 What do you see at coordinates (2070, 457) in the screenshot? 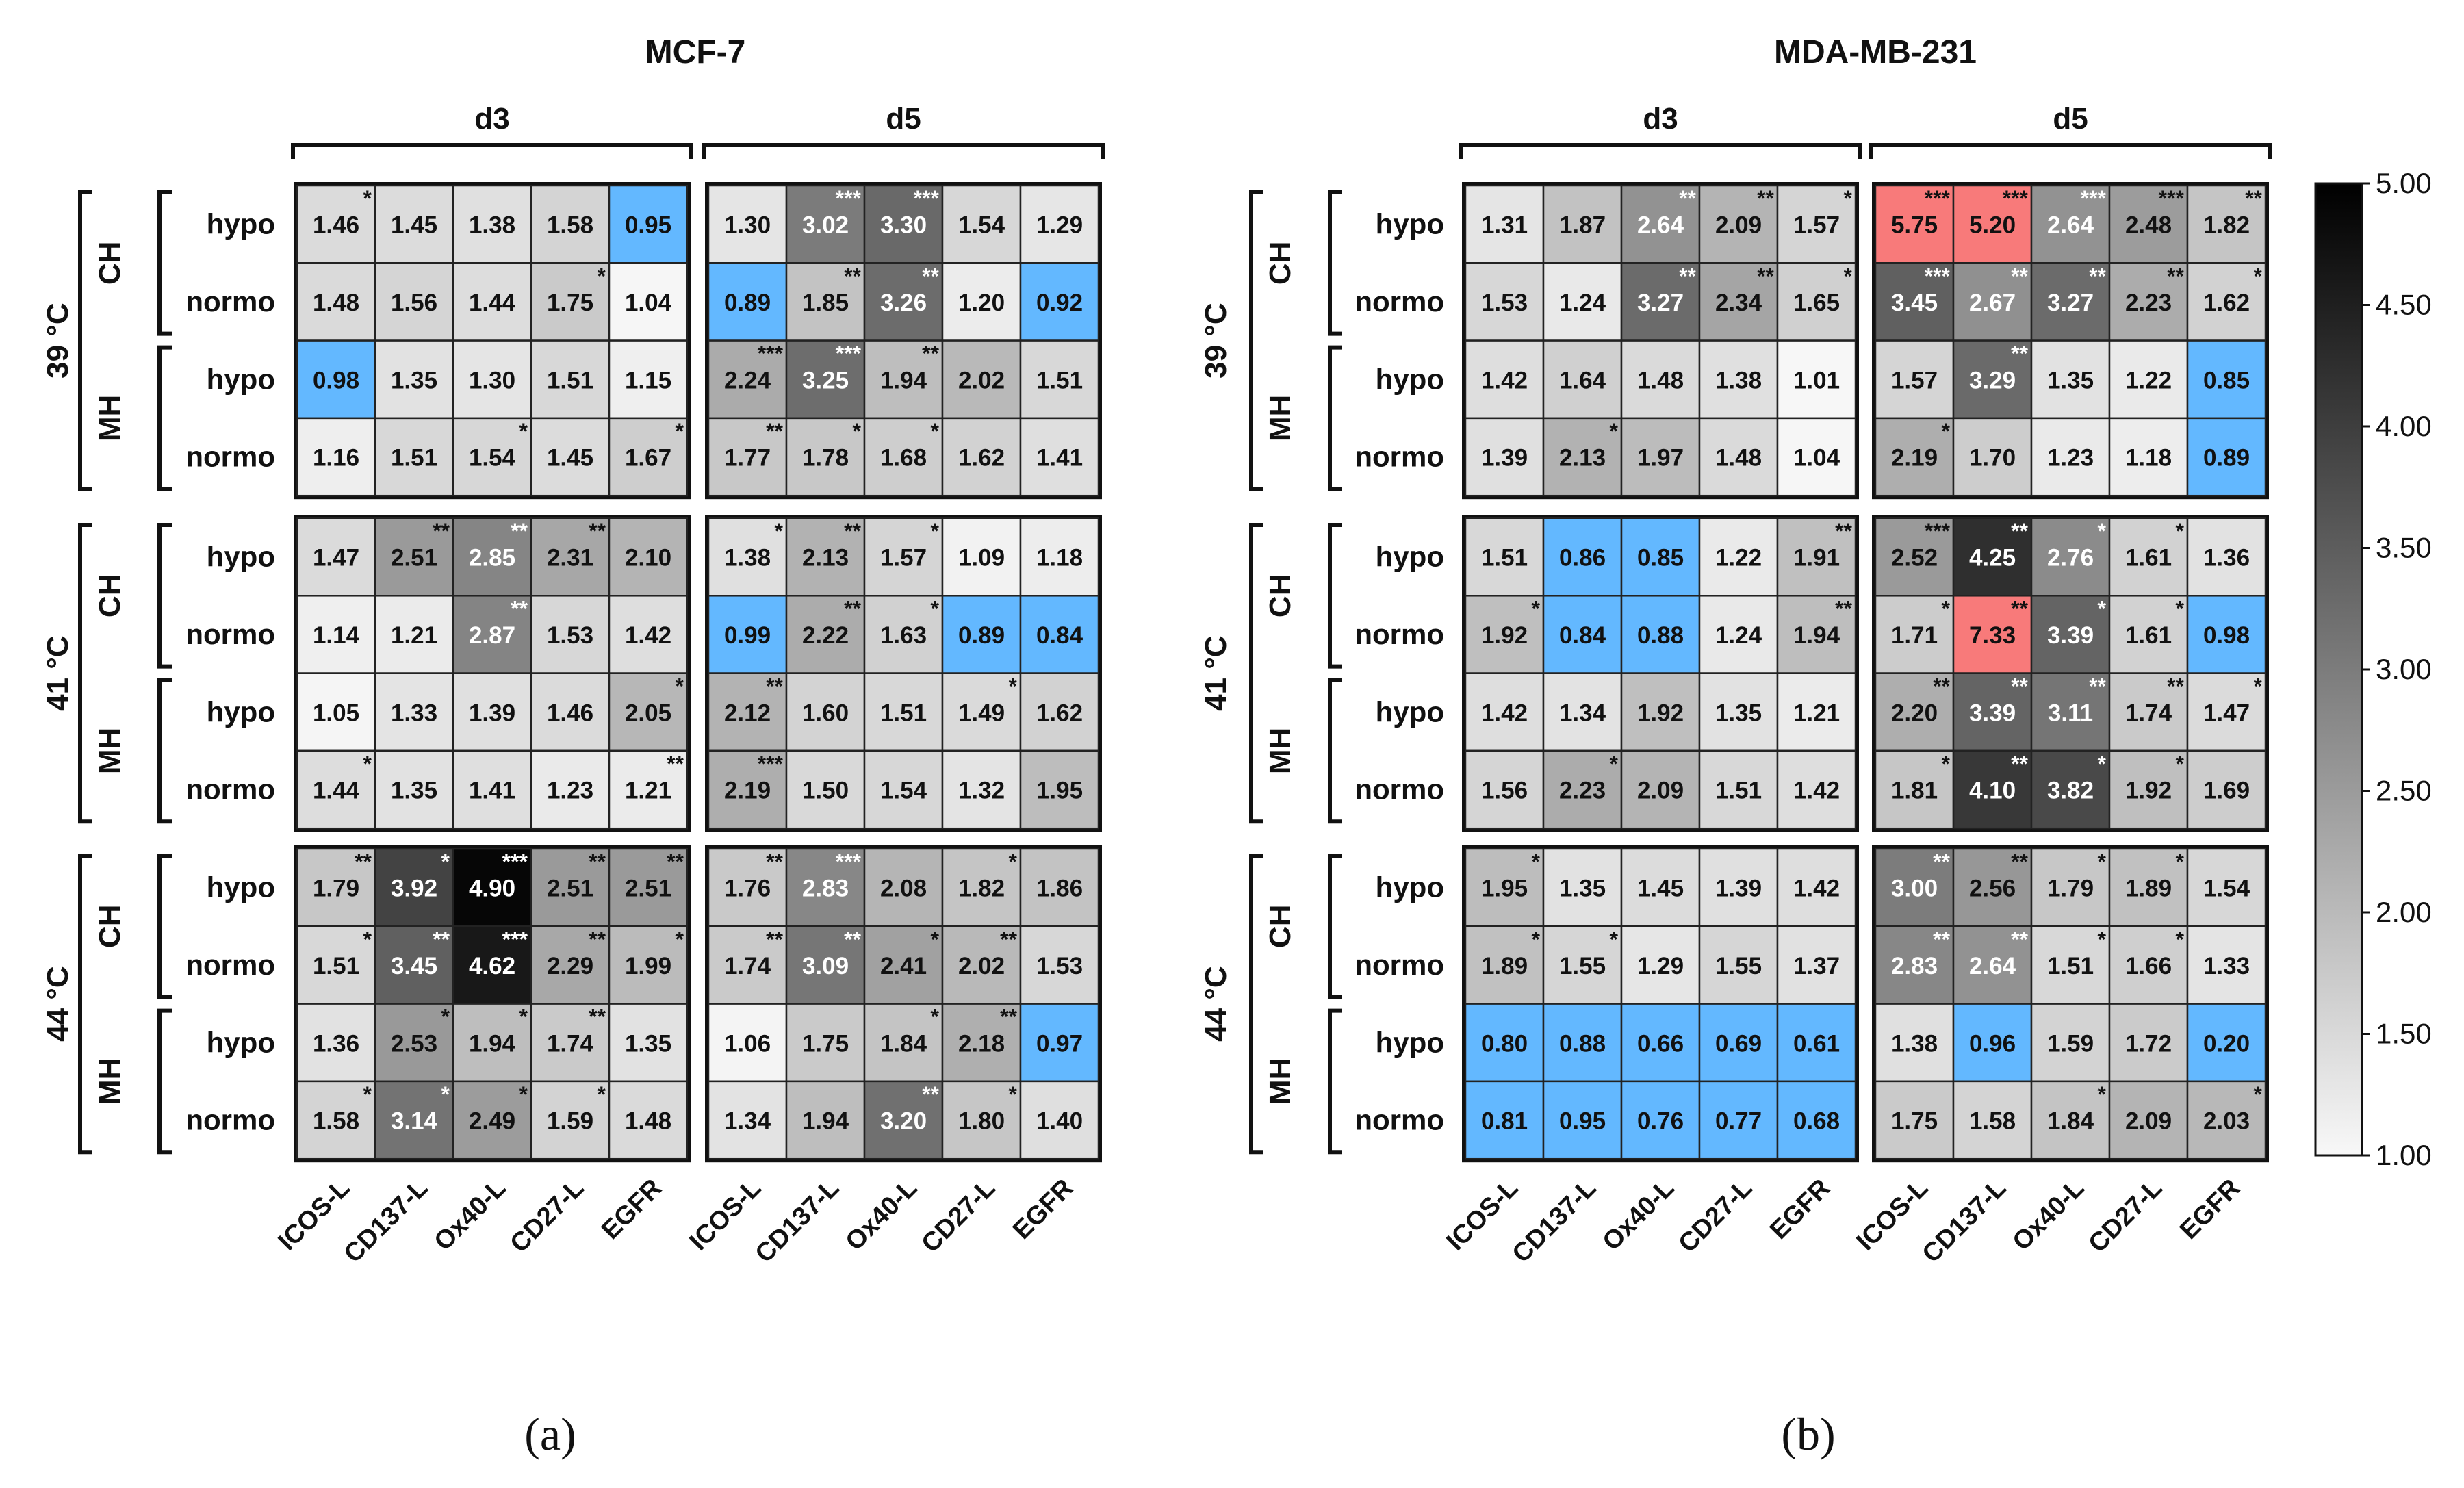
I see `heatmap-cell: 1.23` at bounding box center [2070, 457].